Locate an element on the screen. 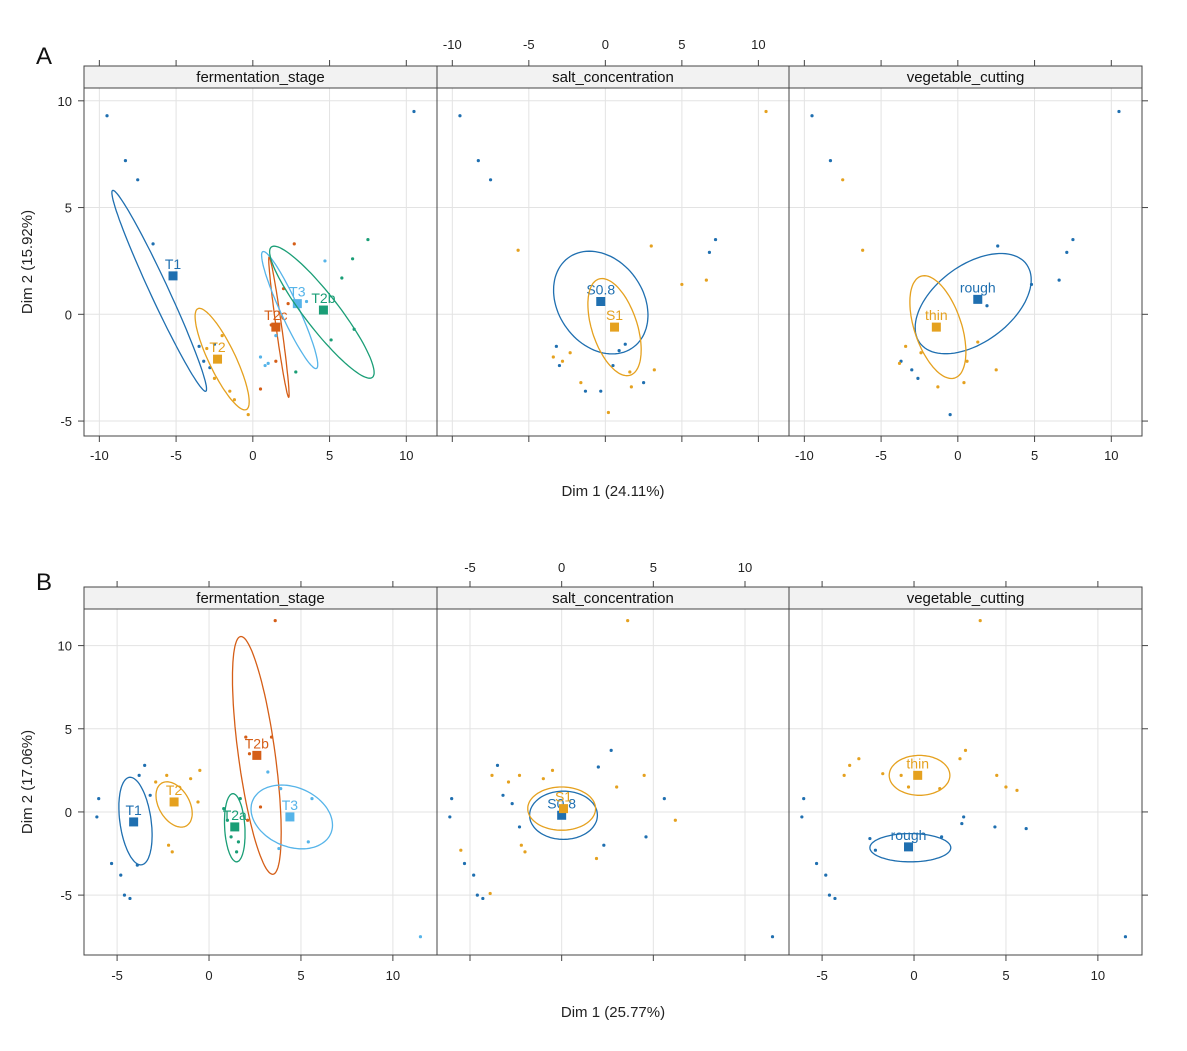  x-tick-label: 10 is located at coordinates (406, 455).